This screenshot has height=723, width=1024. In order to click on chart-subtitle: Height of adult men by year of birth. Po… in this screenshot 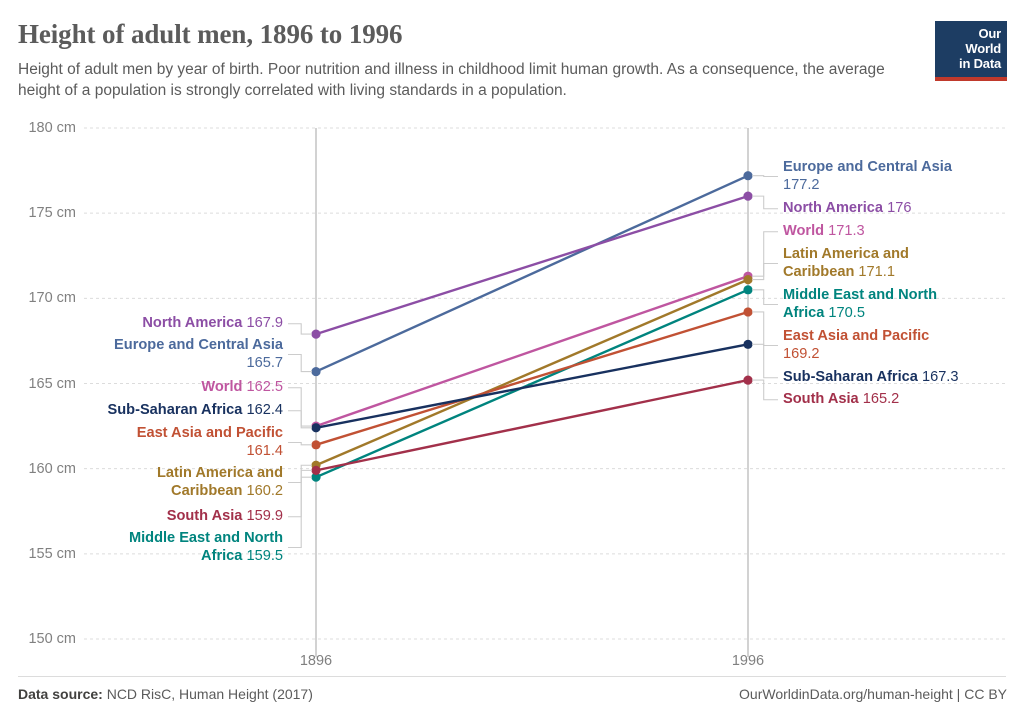, I will do `click(451, 80)`.